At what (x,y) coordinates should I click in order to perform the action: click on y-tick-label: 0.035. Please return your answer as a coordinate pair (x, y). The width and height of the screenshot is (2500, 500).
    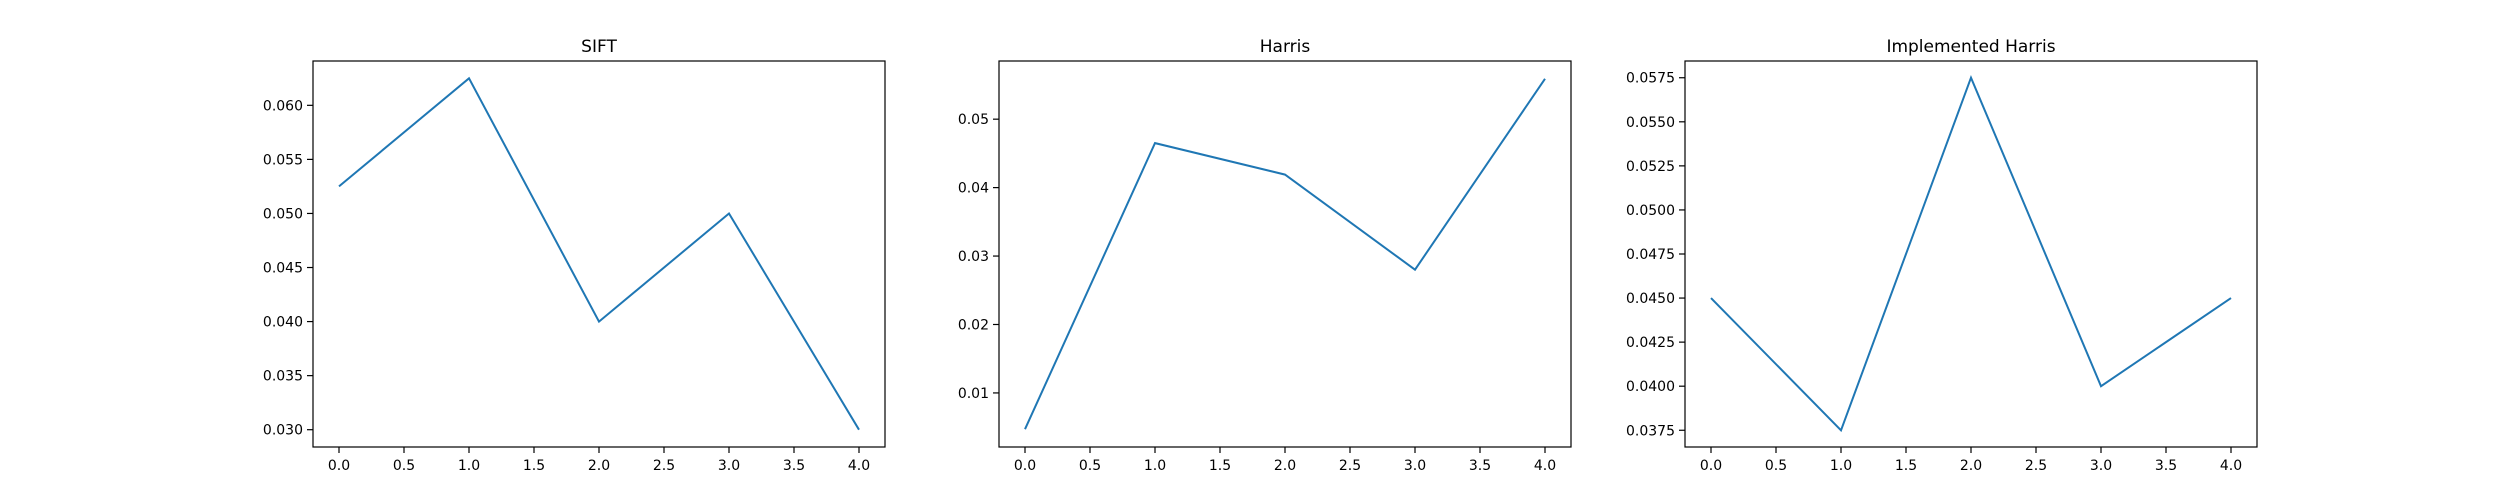
    Looking at the image, I should click on (283, 377).